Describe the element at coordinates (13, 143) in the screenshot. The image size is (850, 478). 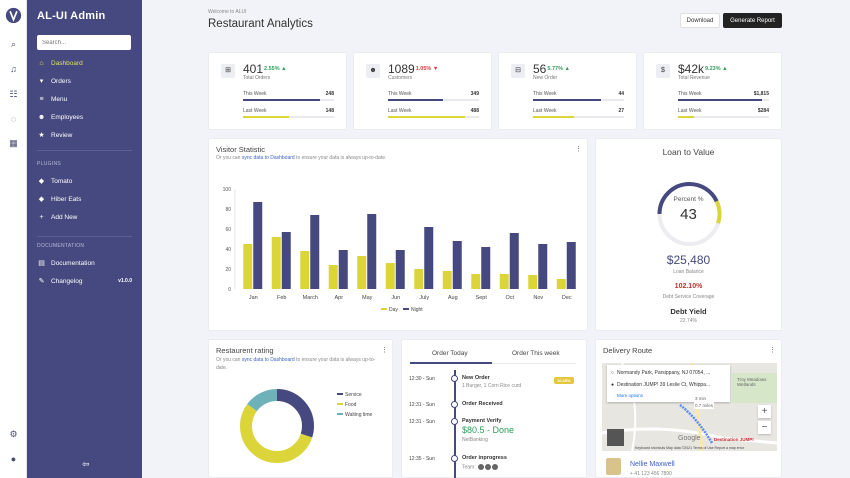
I see `calendar-icon: ▦` at that location.